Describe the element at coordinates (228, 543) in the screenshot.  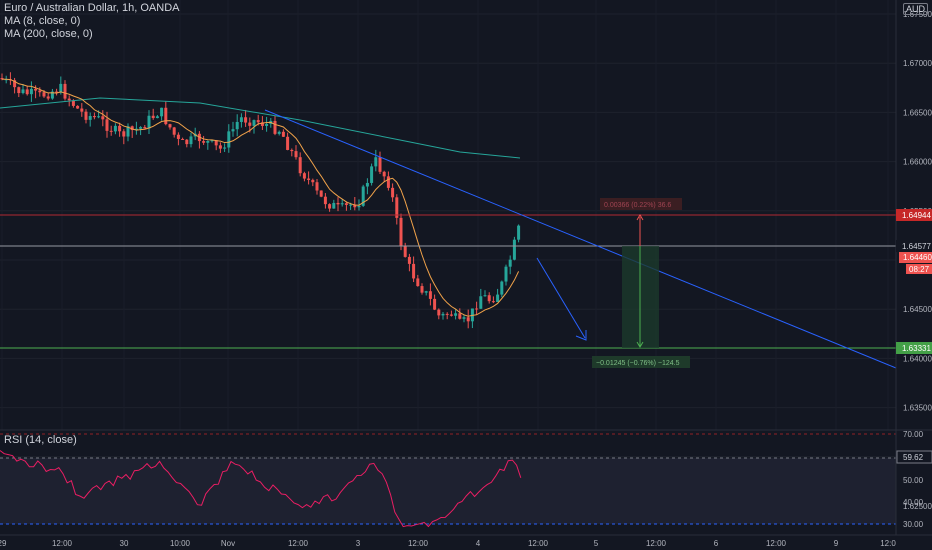
I see `time-tick: Nov` at that location.